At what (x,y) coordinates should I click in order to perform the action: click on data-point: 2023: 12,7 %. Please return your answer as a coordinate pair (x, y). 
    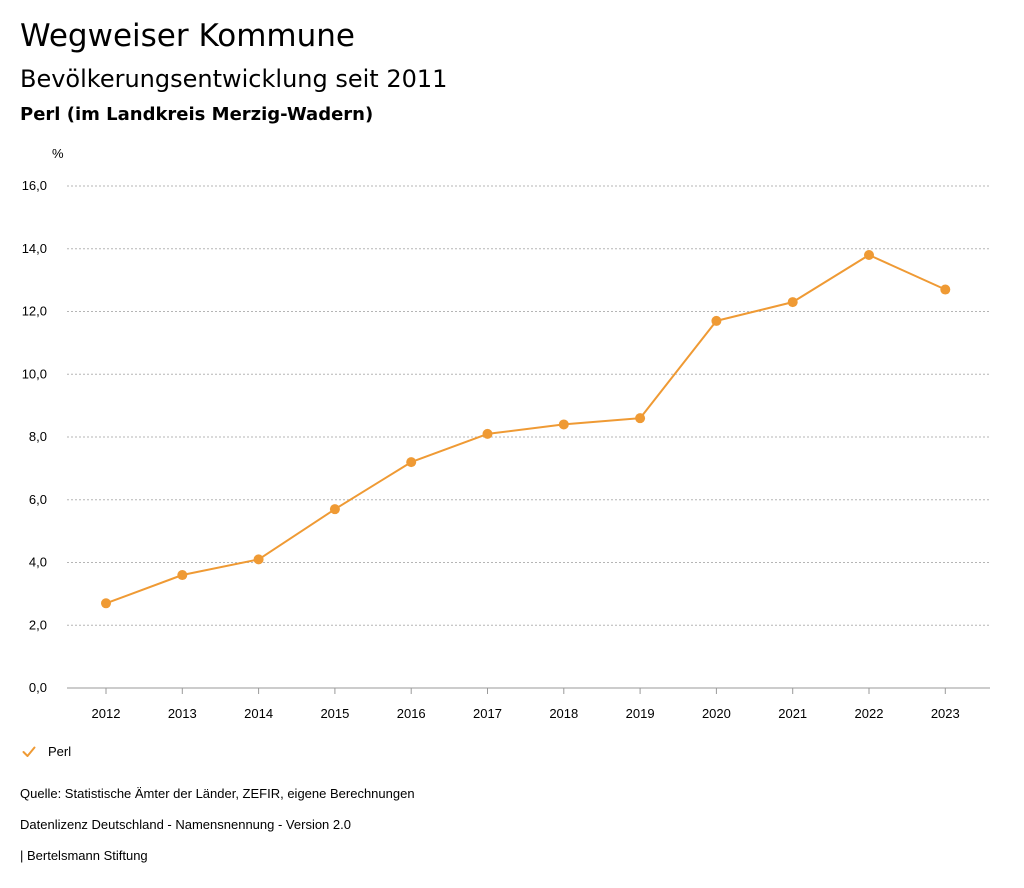
    Looking at the image, I should click on (945, 289).